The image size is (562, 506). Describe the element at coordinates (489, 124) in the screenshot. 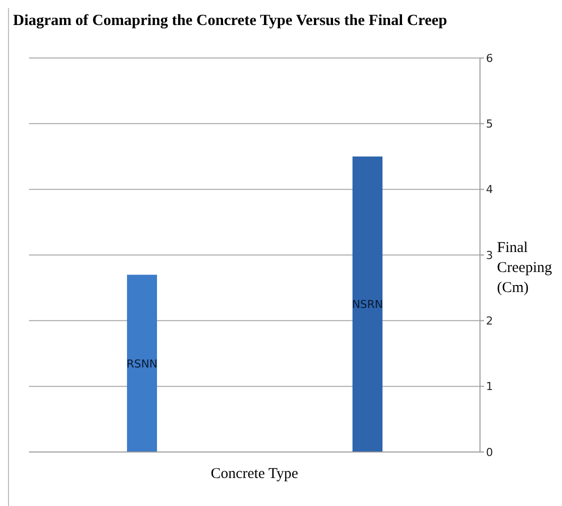

I see `y-tick-label: 5` at that location.